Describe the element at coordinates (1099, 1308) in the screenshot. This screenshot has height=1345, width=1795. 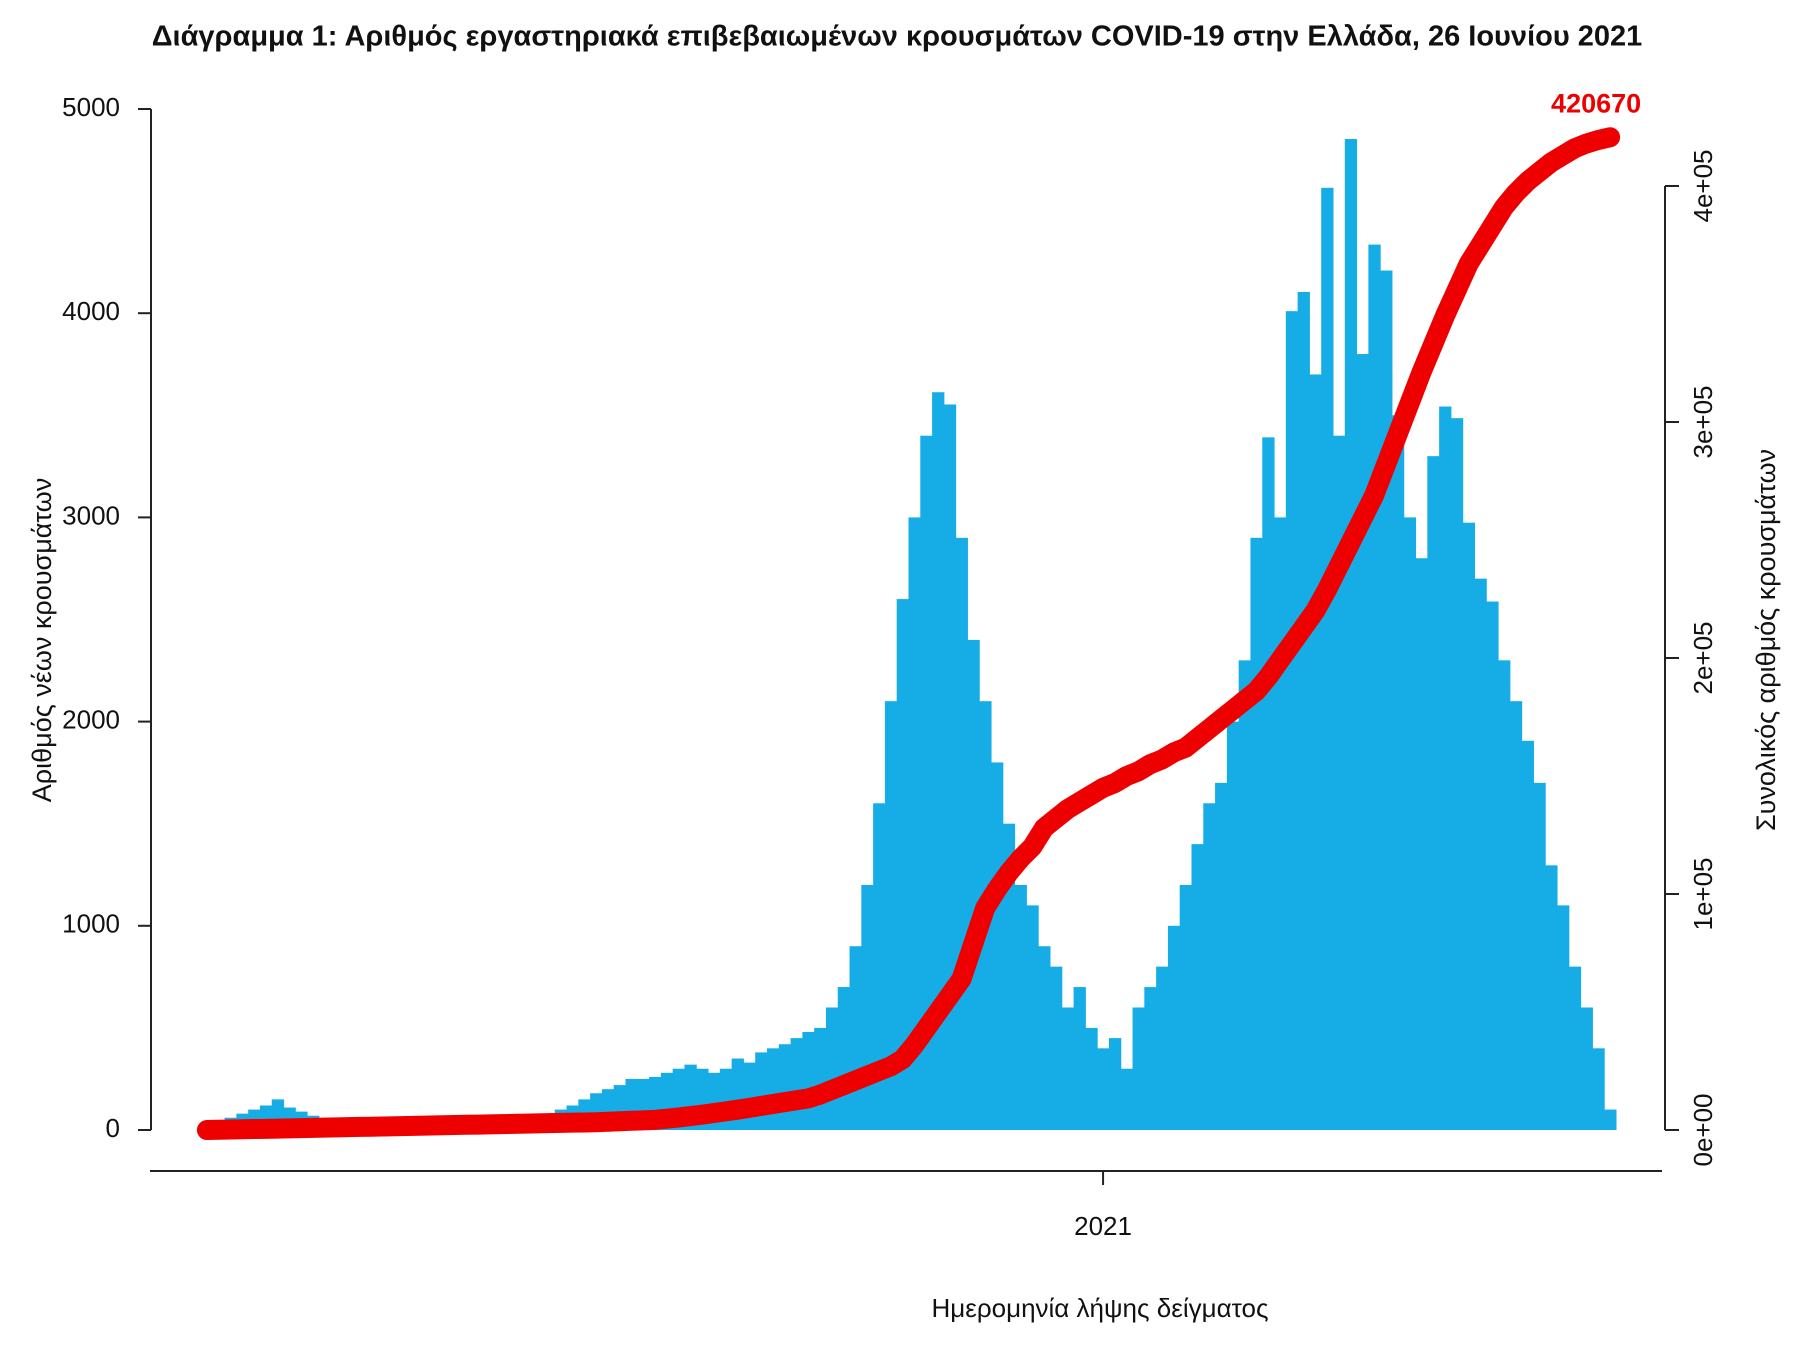
I see `x-axis-title: Ημερομηνία λήψης δείγματος` at that location.